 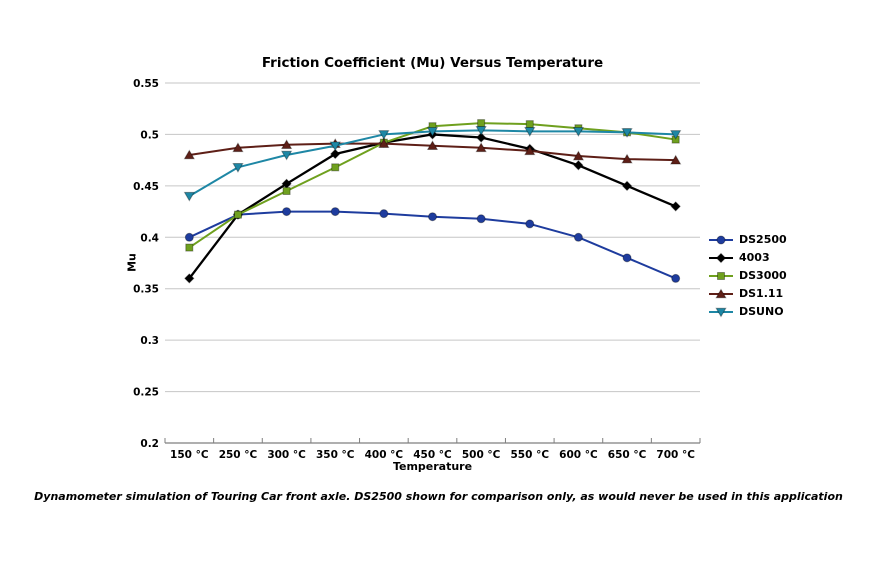 I want to click on x-tick-label: 250 °C, so click(x=238, y=455).